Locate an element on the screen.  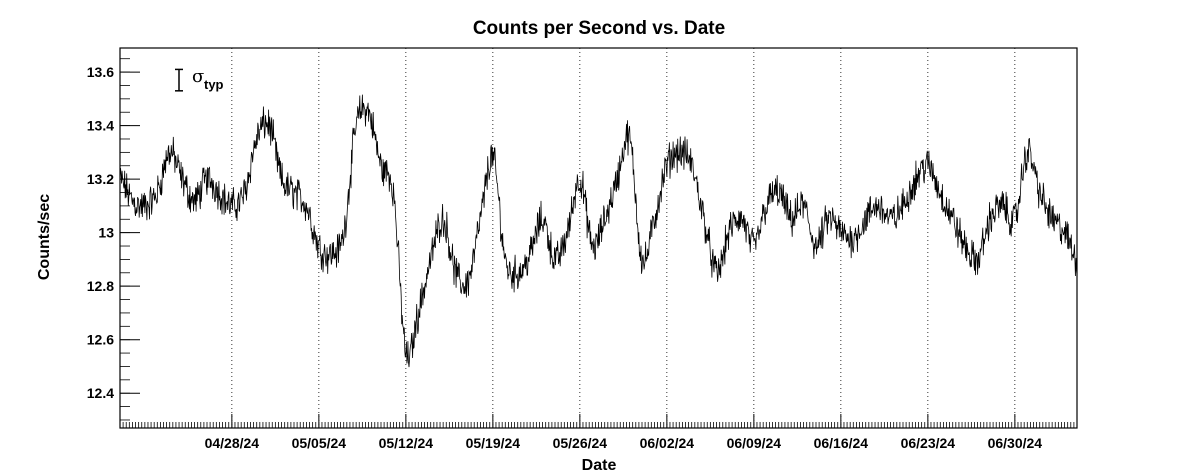
y-tick-label: 13.6 is located at coordinates (100, 72).